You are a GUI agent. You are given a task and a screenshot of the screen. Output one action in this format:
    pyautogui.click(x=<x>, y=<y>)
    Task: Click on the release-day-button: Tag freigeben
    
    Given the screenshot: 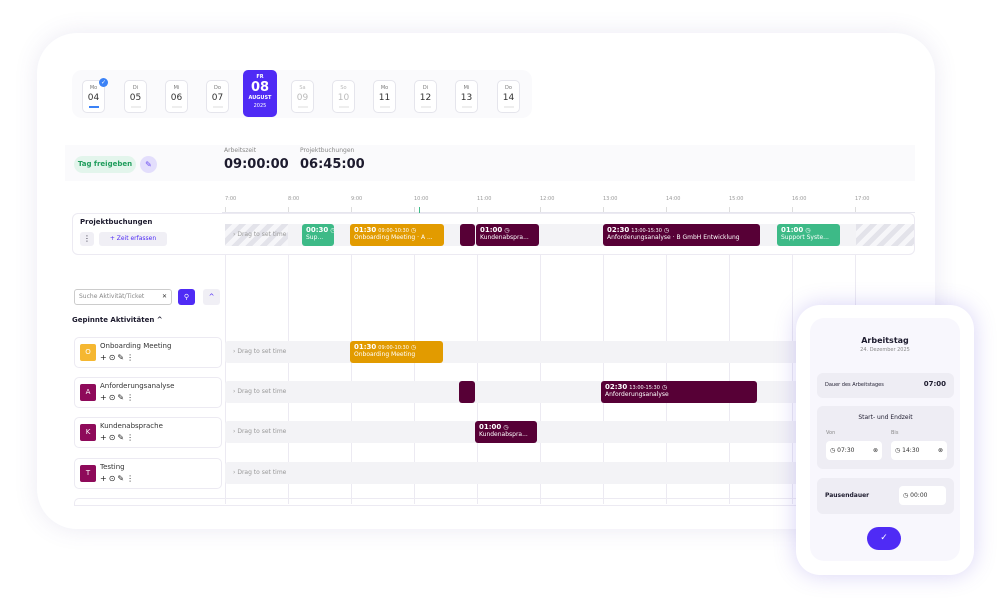 What is the action you would take?
    pyautogui.click(x=105, y=164)
    